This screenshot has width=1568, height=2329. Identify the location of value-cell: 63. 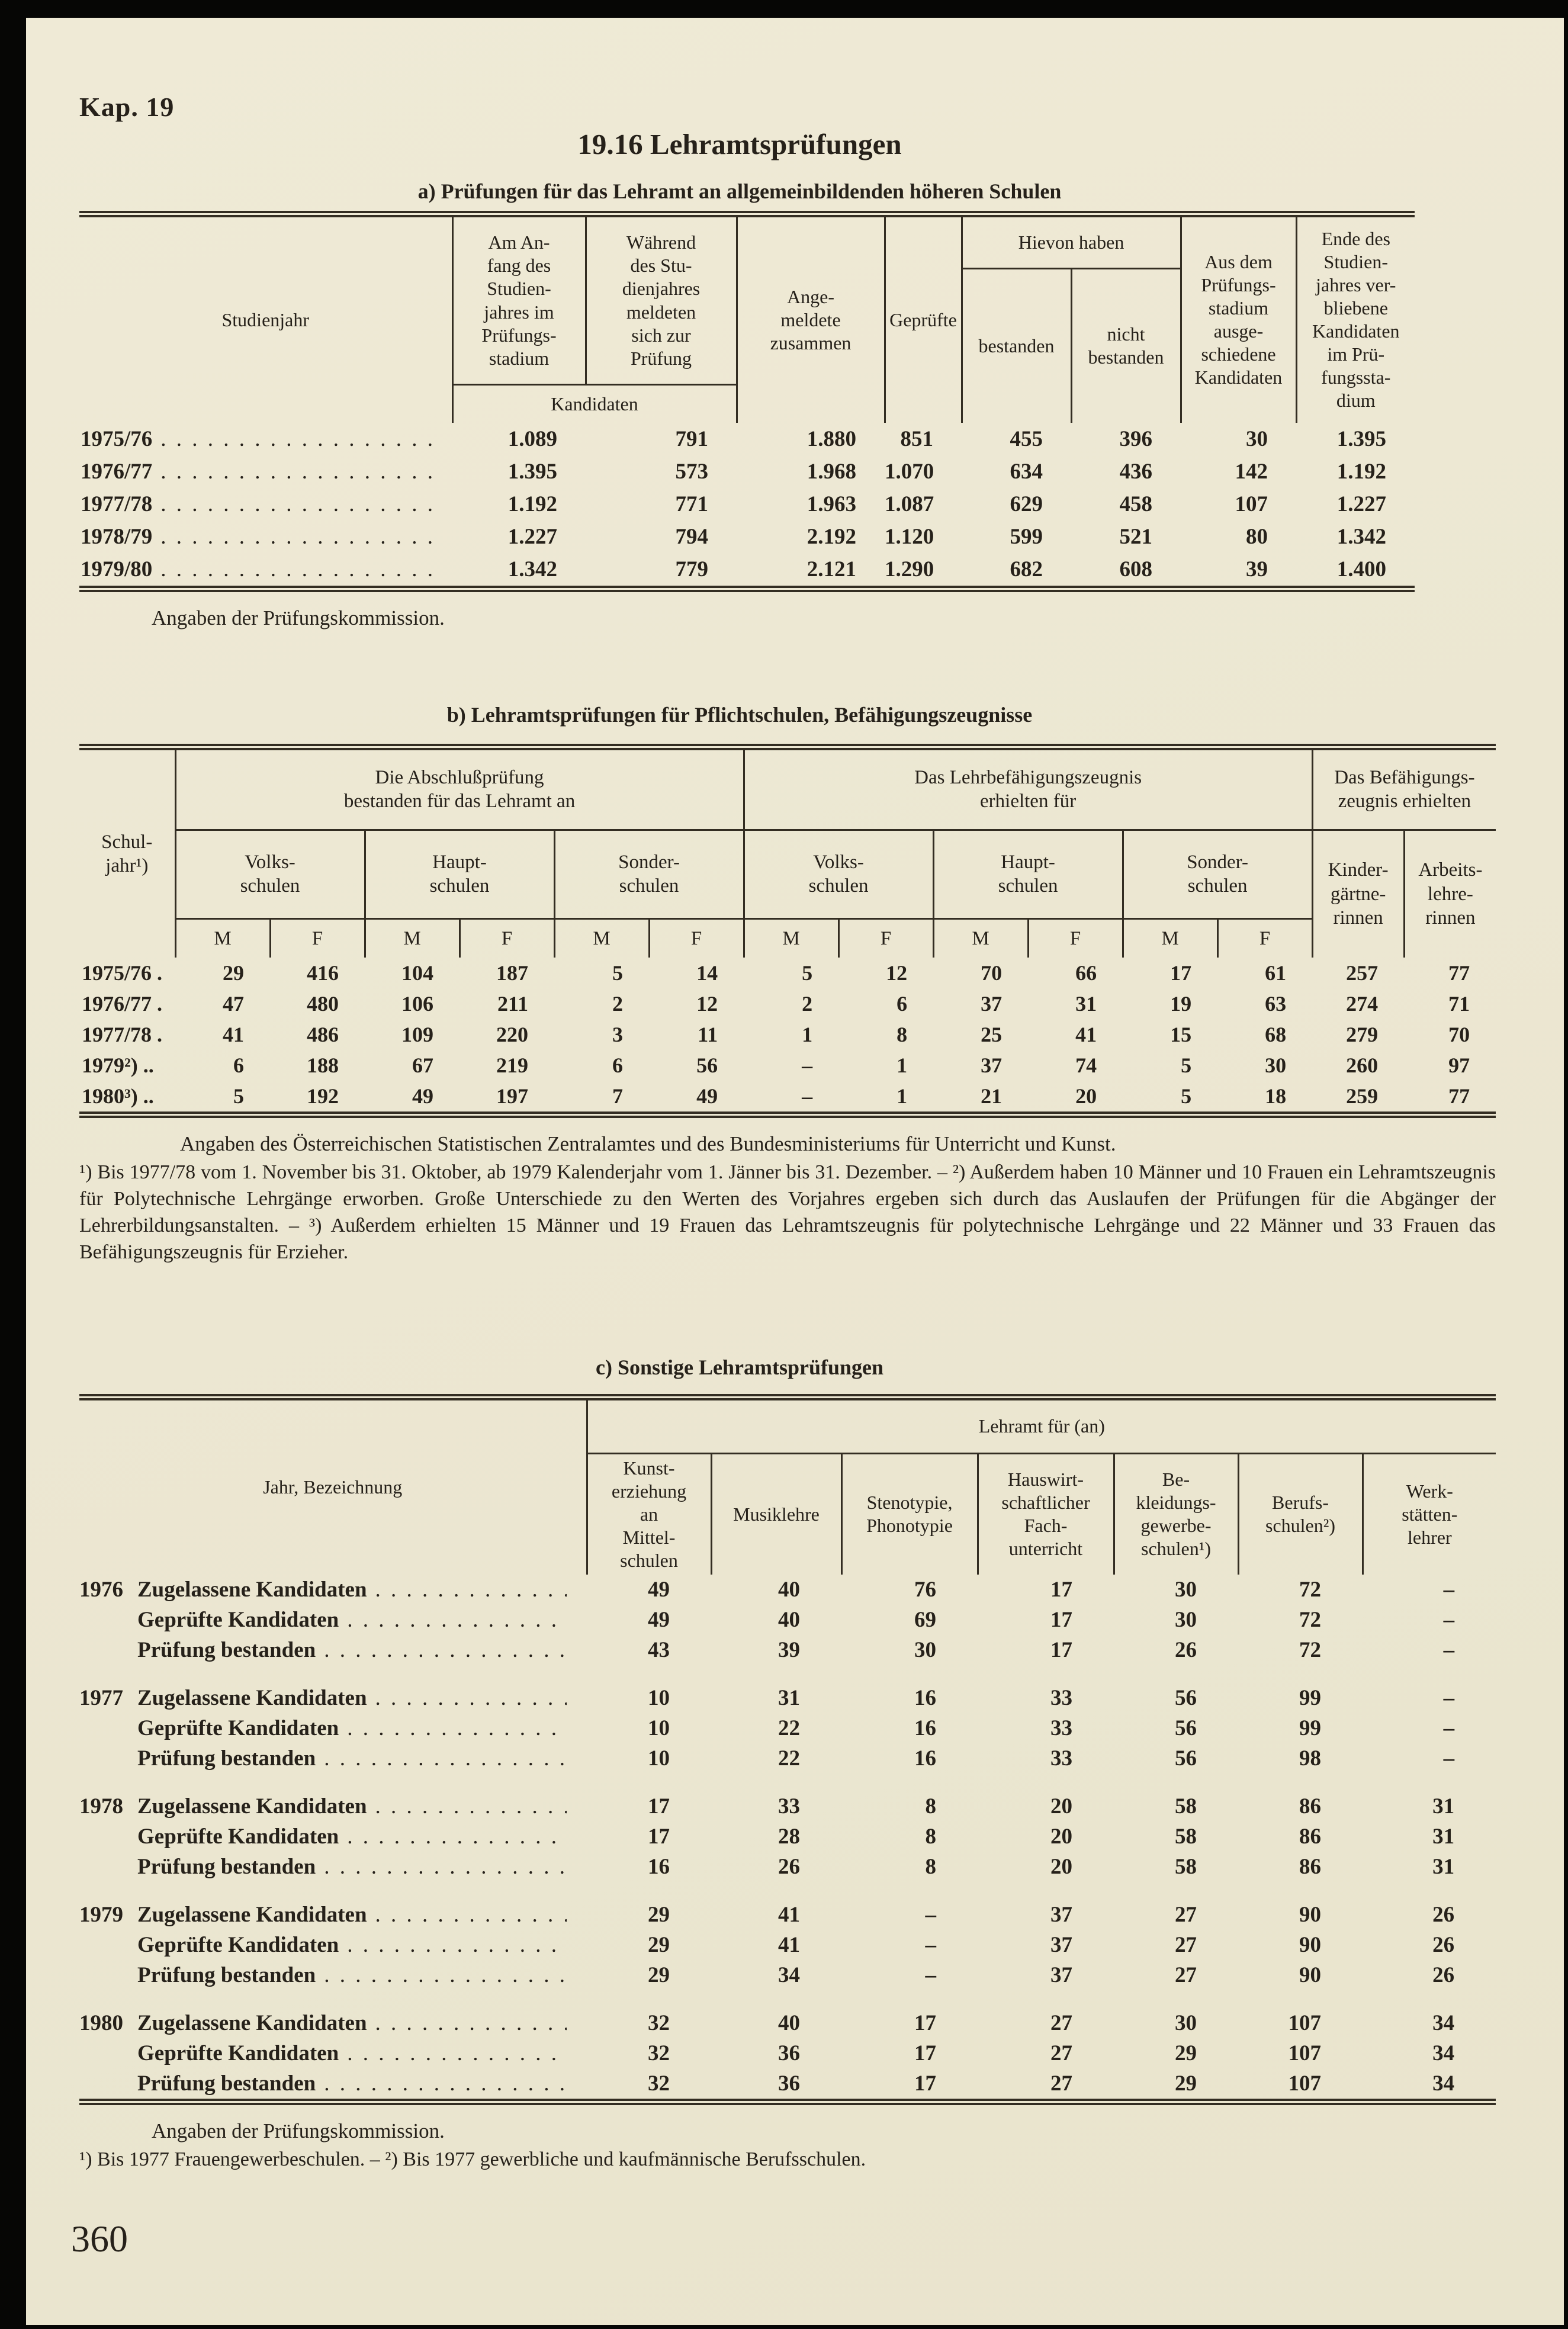
(1276, 1004).